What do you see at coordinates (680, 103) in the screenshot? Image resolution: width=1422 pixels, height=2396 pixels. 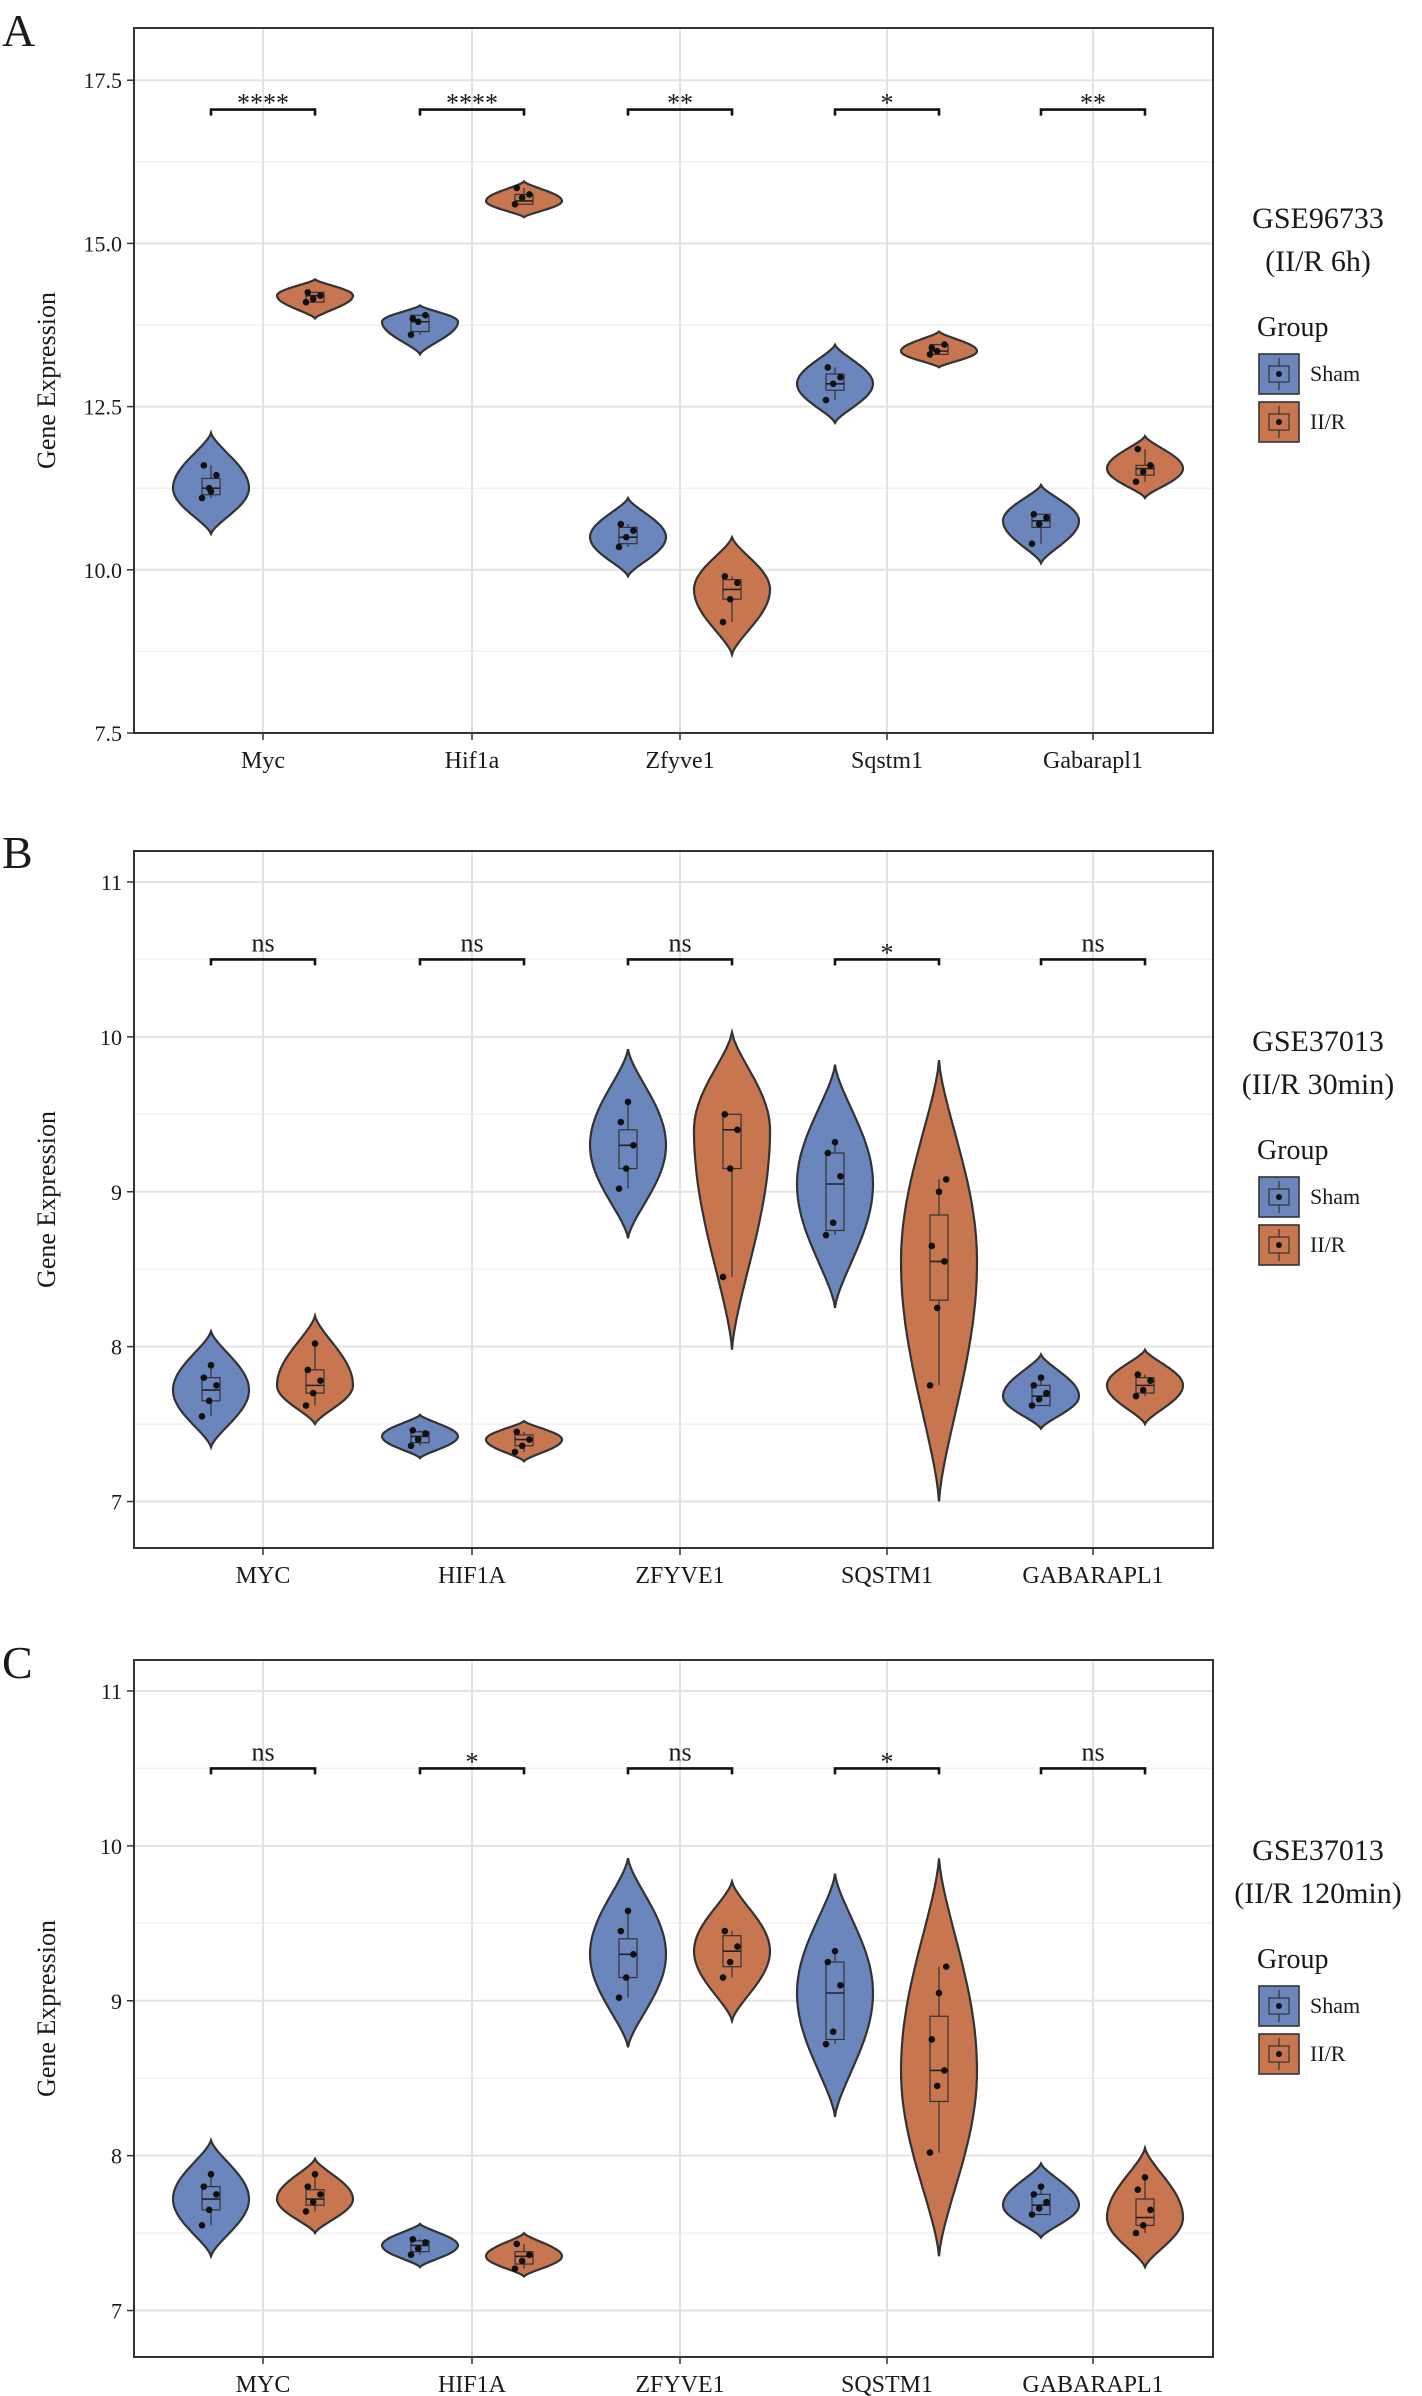 I see `significance-label: **` at bounding box center [680, 103].